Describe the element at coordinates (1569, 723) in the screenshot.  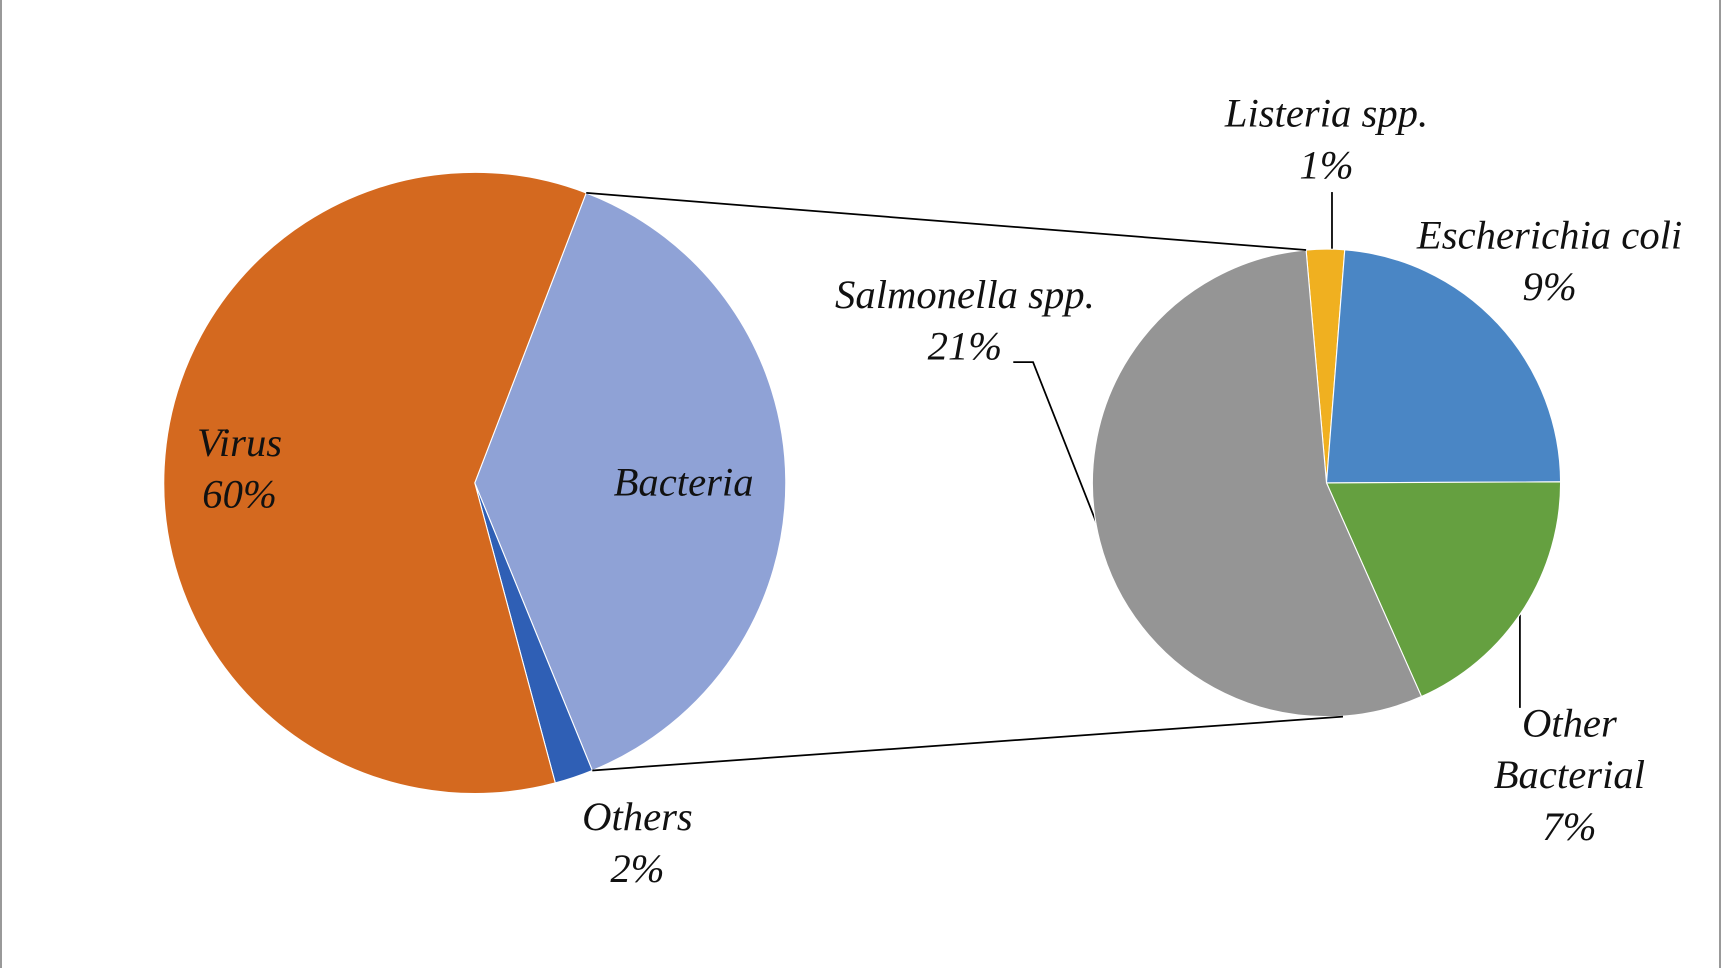
I see `label-line: Other` at that location.